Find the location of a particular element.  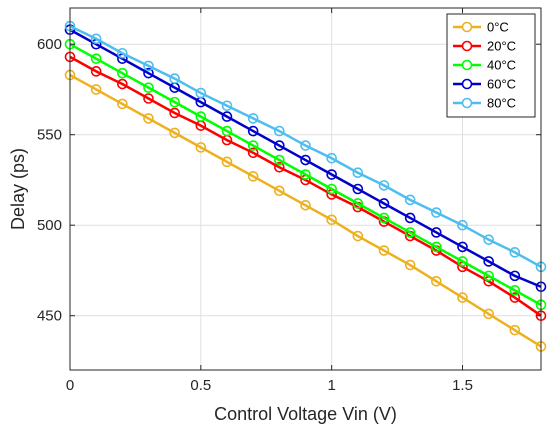

y-axis-label: Delay (ps) is located at coordinates (18, 189).